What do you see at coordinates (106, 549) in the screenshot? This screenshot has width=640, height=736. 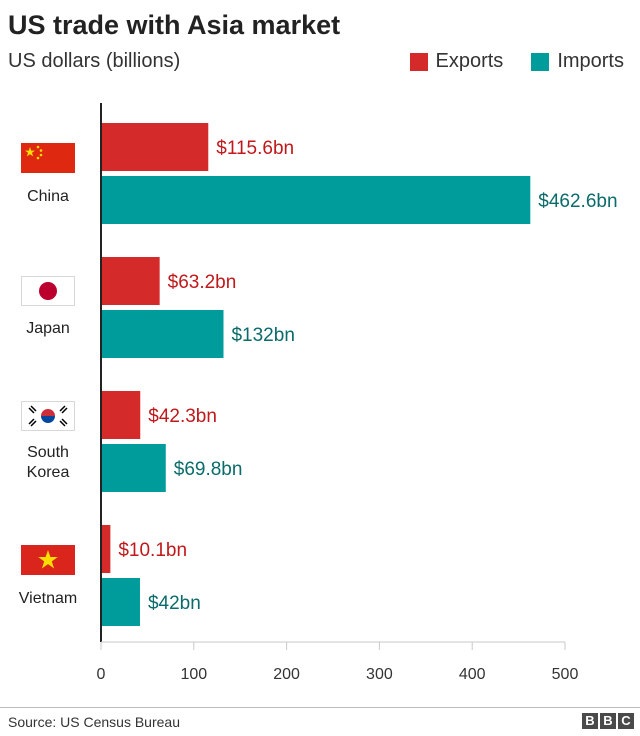 I see `bar-export-vietnam` at bounding box center [106, 549].